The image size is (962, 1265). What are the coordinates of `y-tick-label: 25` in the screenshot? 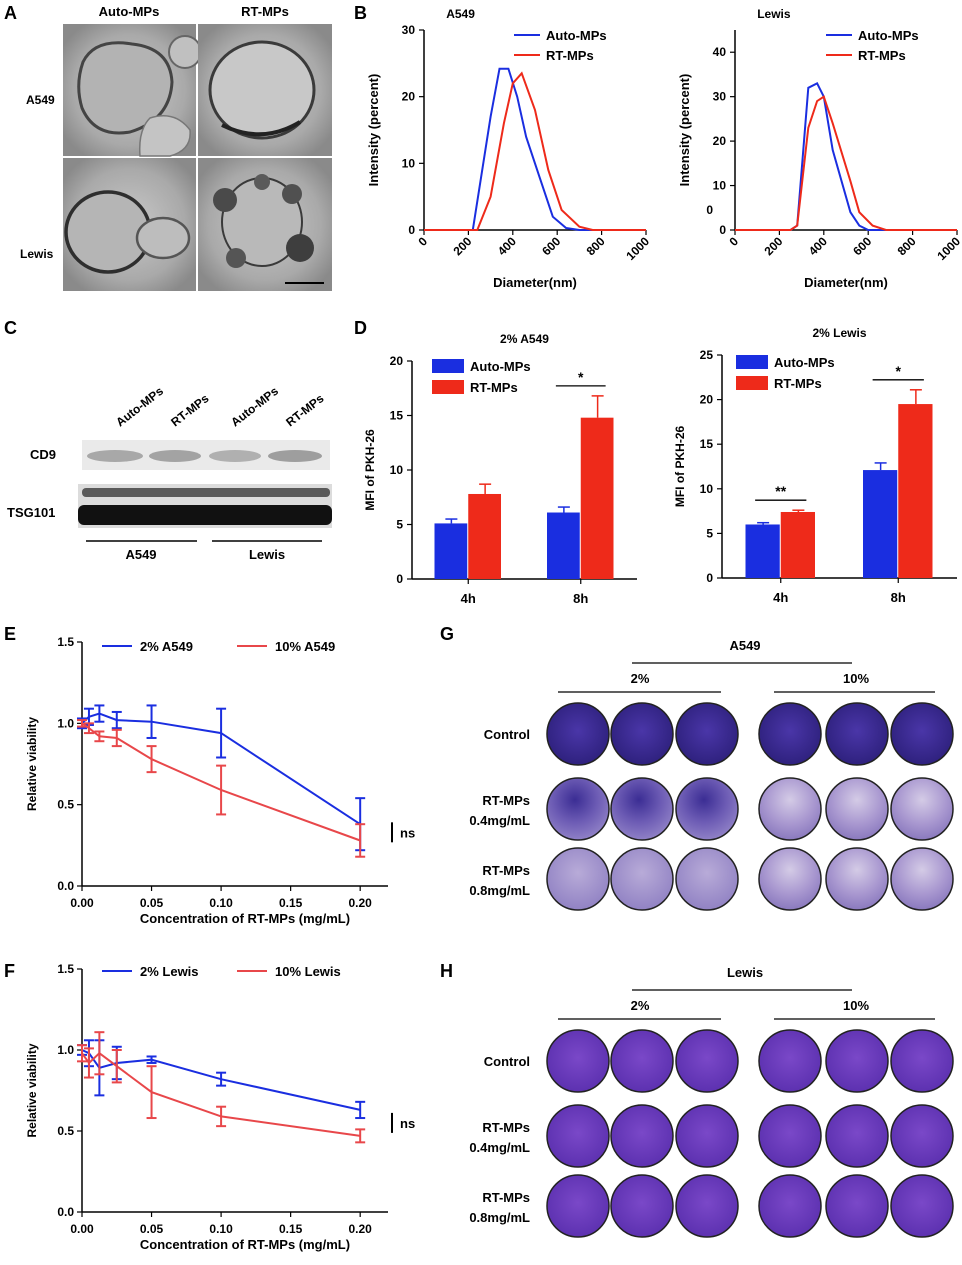 It's located at (707, 355).